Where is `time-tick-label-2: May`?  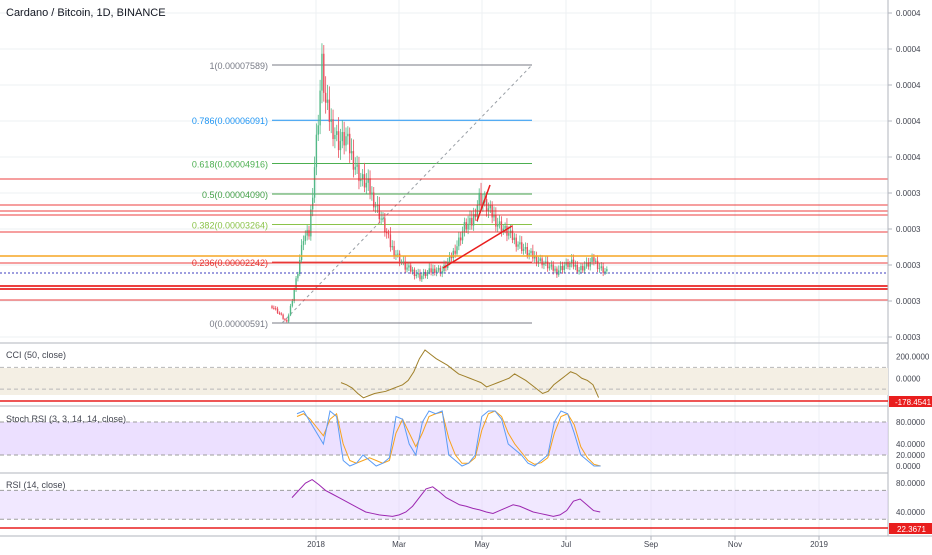 time-tick-label-2: May is located at coordinates (481, 544).